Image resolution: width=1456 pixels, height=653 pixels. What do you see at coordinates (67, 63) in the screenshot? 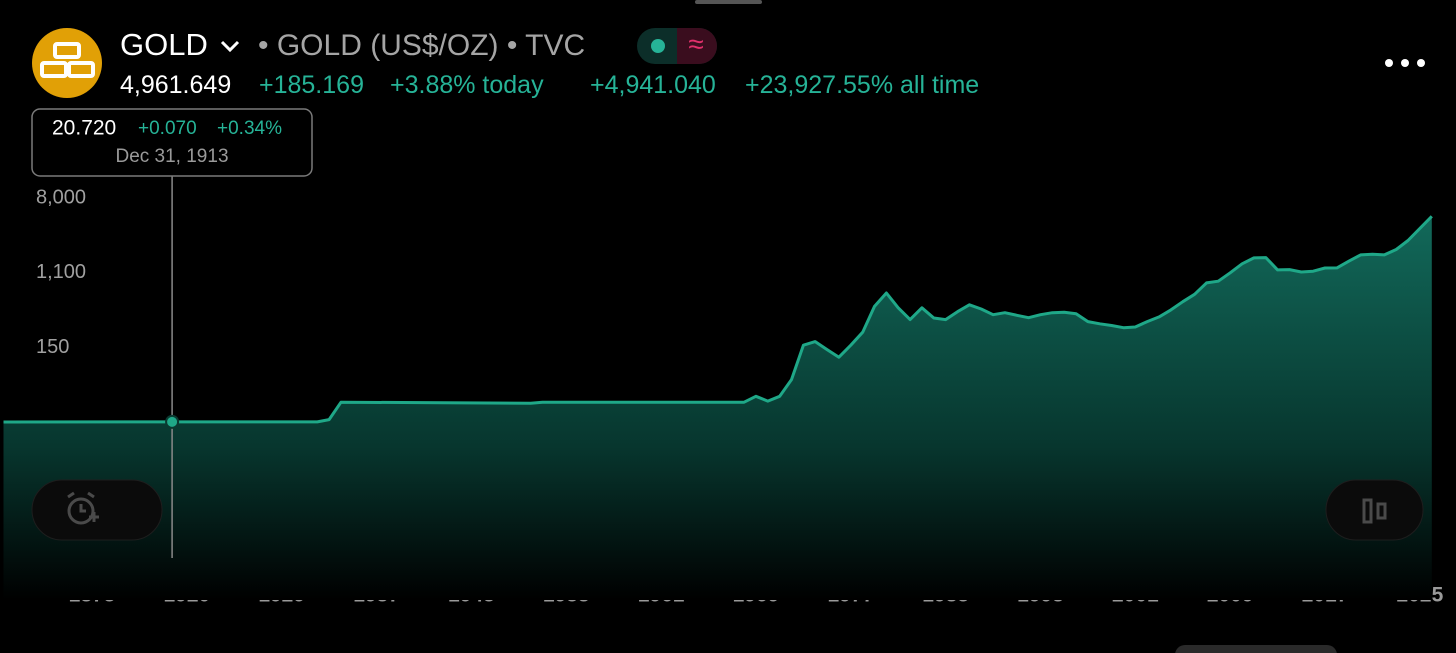
I see `logo` at bounding box center [67, 63].